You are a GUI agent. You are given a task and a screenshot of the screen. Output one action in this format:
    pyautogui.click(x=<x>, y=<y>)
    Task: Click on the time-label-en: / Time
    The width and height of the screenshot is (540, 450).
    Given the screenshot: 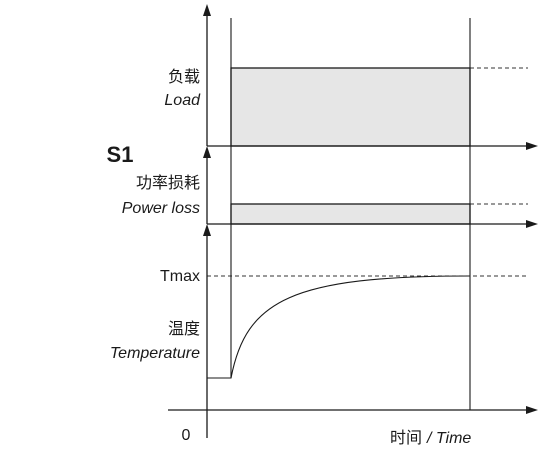 What is the action you would take?
    pyautogui.click(x=448, y=438)
    